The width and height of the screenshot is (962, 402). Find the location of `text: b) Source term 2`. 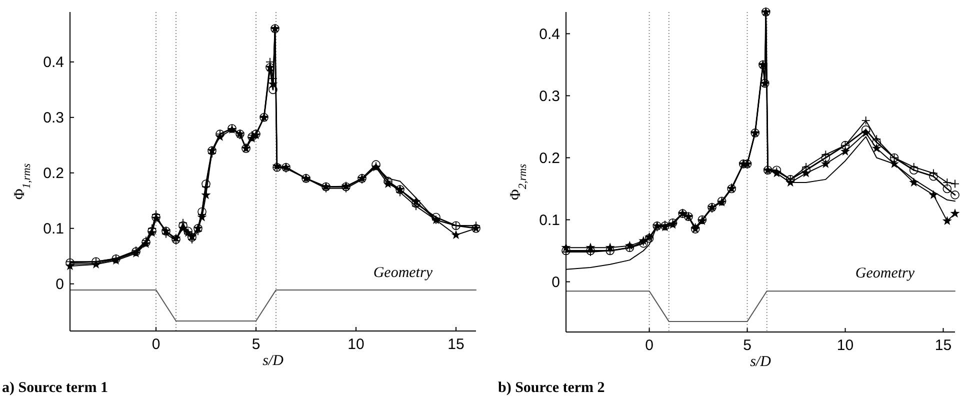

text: b) Source term 2 is located at coordinates (551, 388).